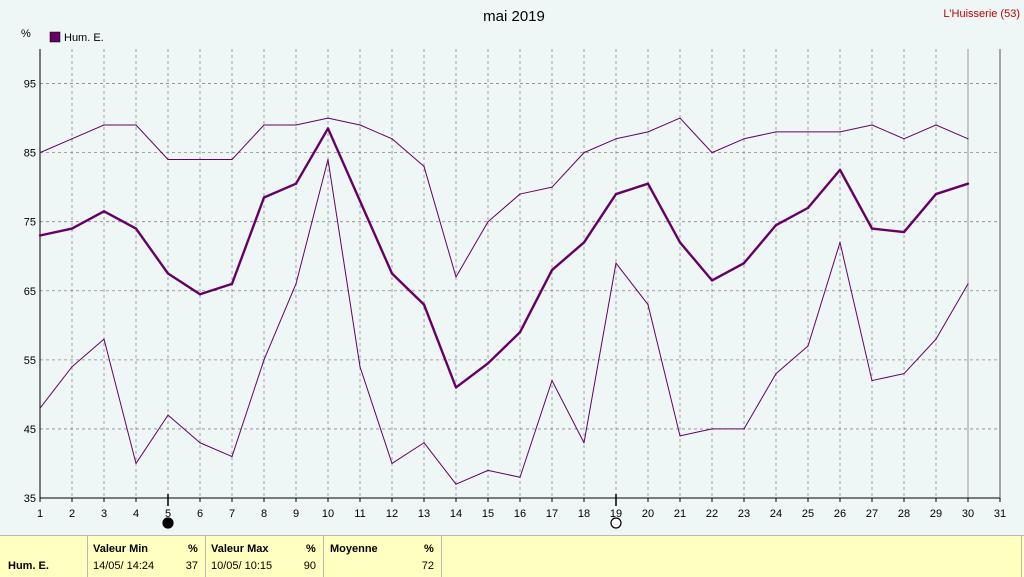 The image size is (1024, 577). I want to click on x-tick-label: 31, so click(1000, 514).